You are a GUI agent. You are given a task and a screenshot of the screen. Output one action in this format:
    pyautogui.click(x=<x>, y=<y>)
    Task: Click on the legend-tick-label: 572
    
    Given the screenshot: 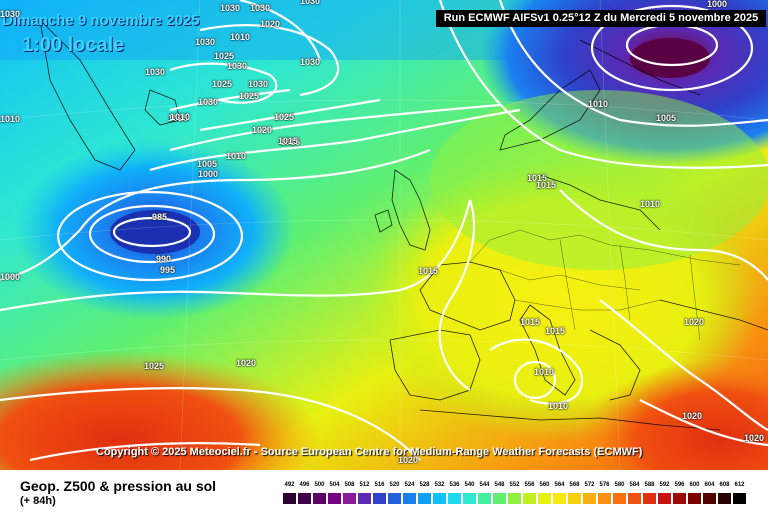 What is the action you would take?
    pyautogui.click(x=589, y=485)
    